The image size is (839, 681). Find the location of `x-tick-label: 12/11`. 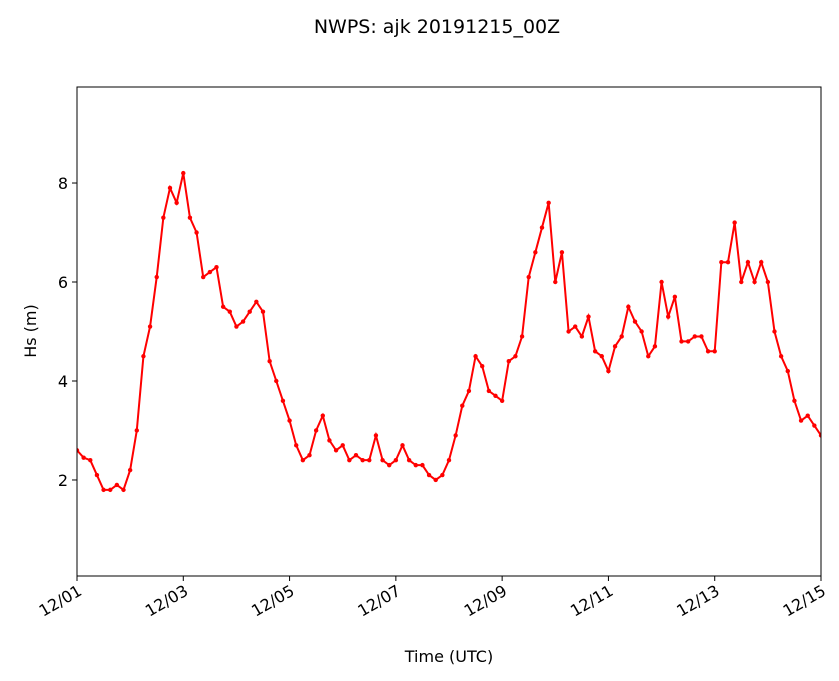

x-tick-label: 12/11 is located at coordinates (591, 601).